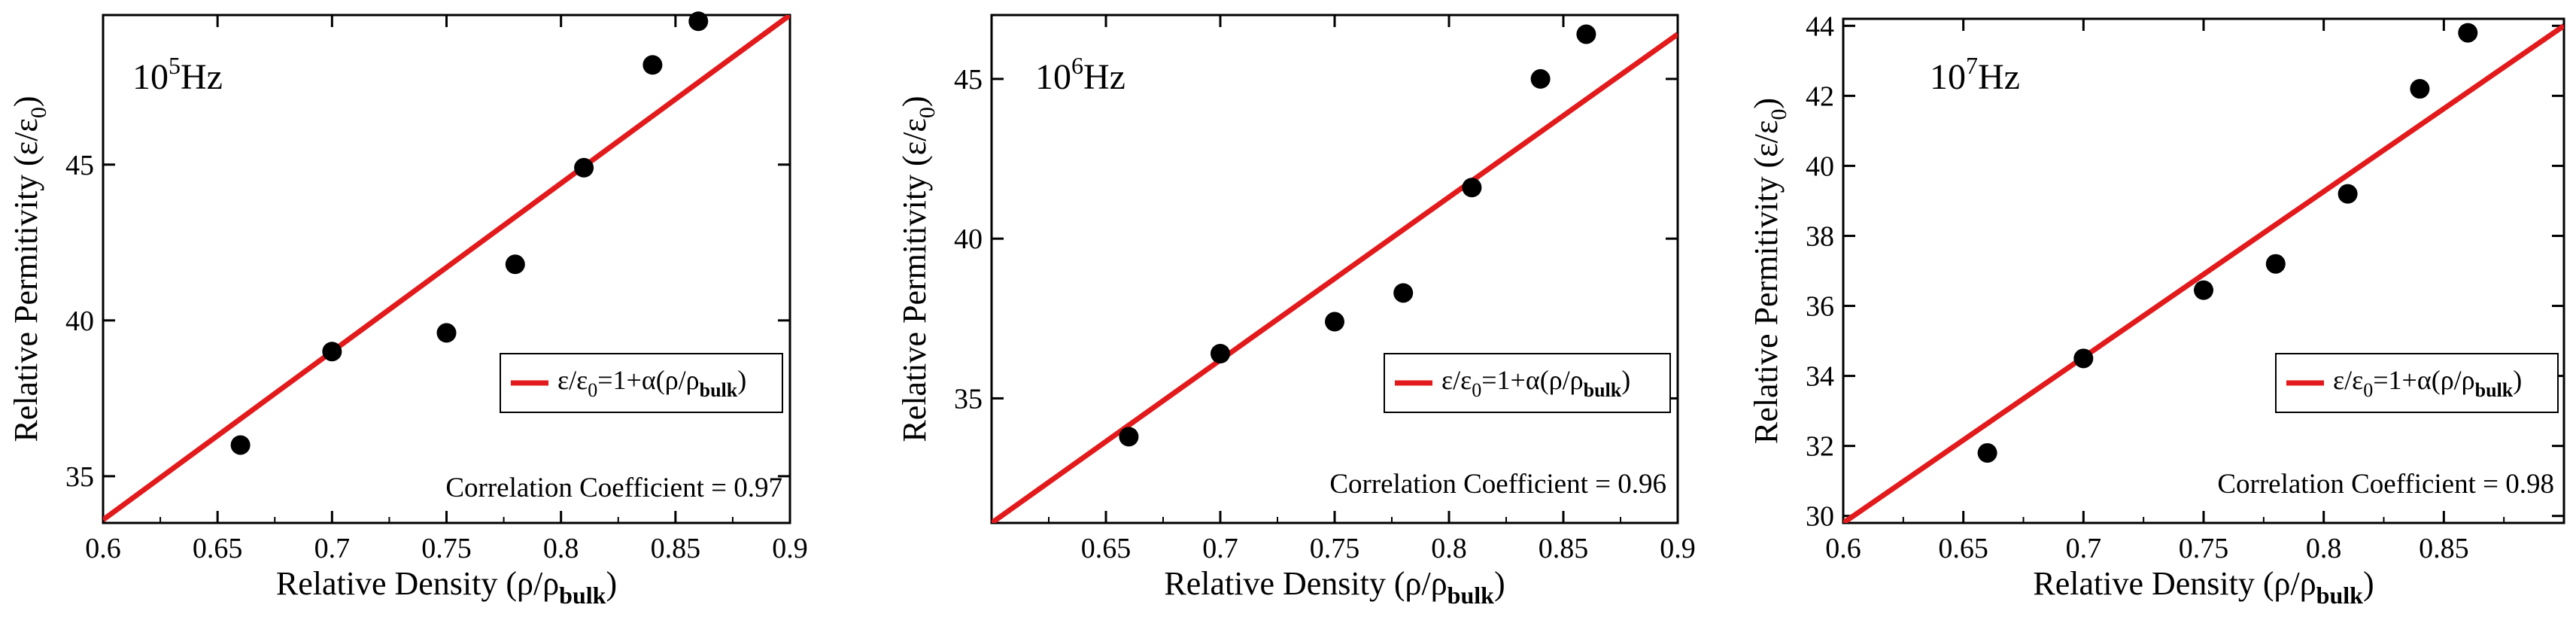 Image resolution: width=2576 pixels, height=617 pixels. What do you see at coordinates (1820, 517) in the screenshot?
I see `y-tick-label: 30` at bounding box center [1820, 517].